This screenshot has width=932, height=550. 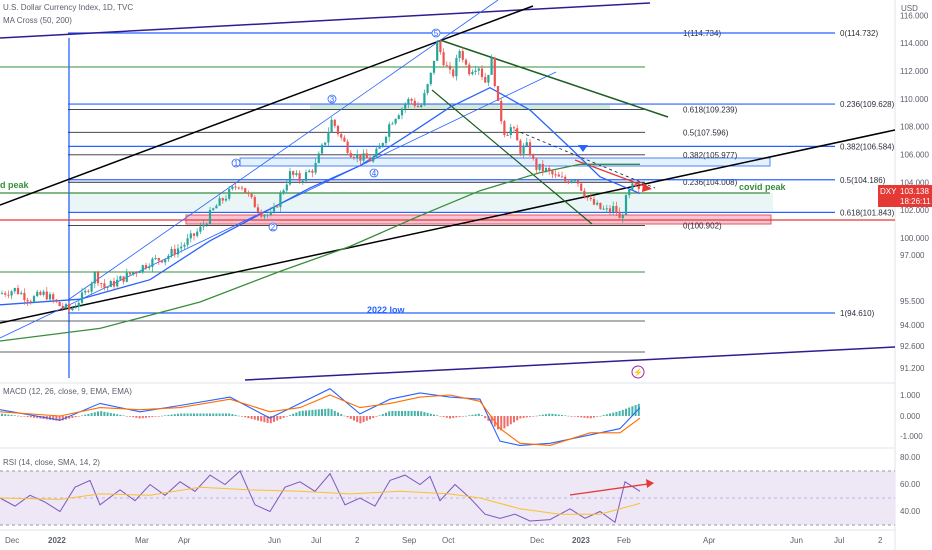 I want to click on lightning-icon, so click(x=638, y=372).